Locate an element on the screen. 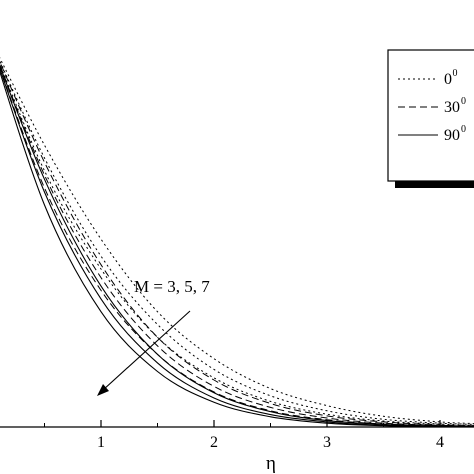 The image size is (474, 474). legend-label: 90 is located at coordinates (452, 135).